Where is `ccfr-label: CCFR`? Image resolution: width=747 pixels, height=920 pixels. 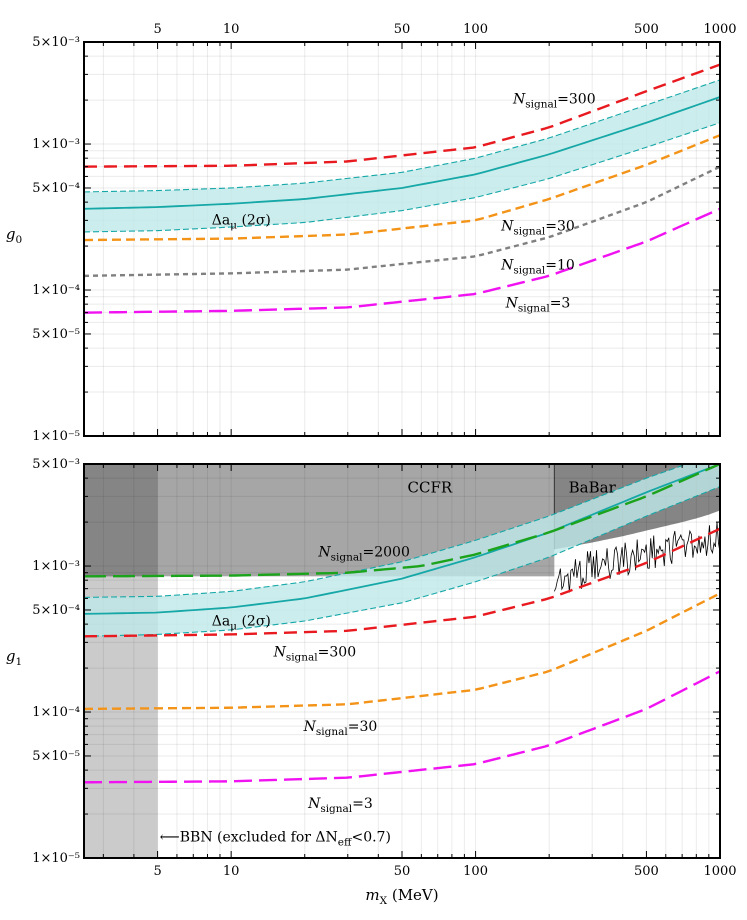
ccfr-label: CCFR is located at coordinates (430, 487).